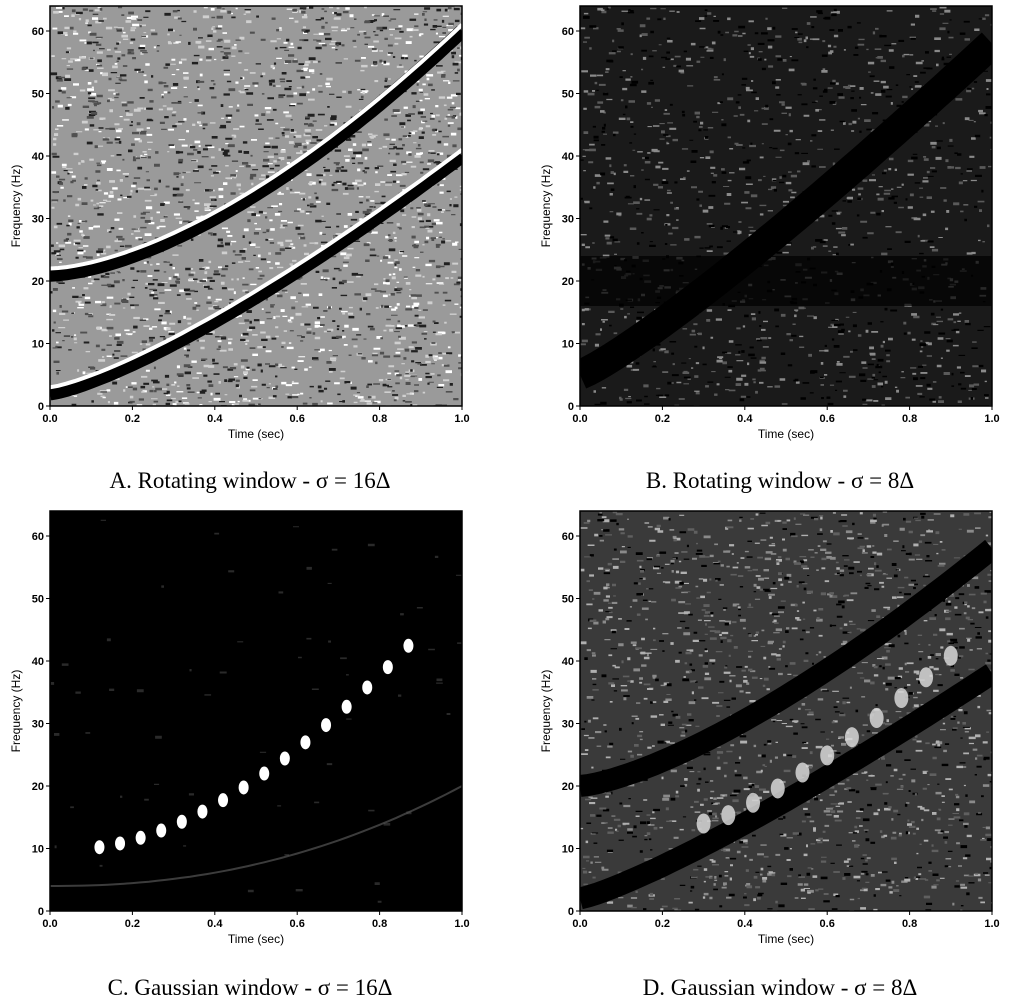  I want to click on caption-b: B. Rotating window - σ = 8Δ, so click(780, 480).